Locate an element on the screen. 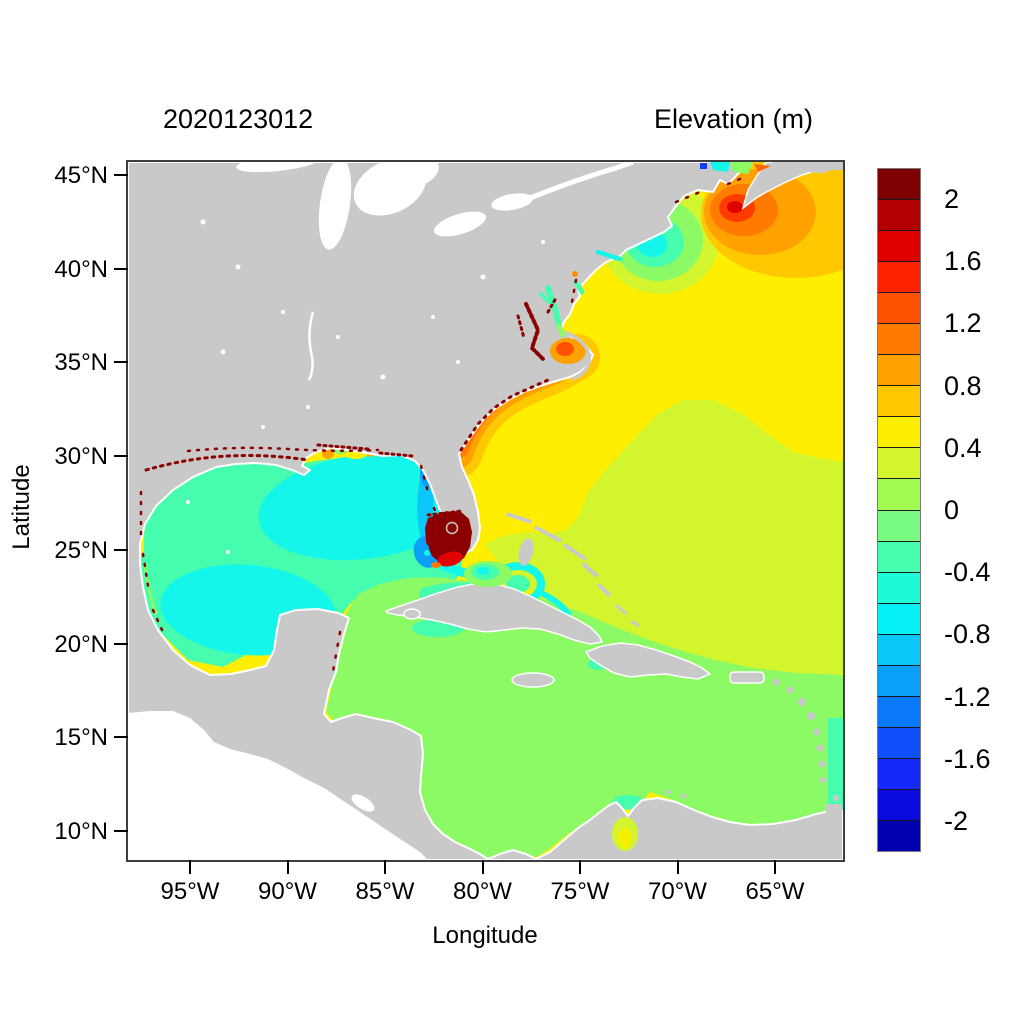 This screenshot has width=1024, height=1024. colorbar-tick-label: -1.2 is located at coordinates (967, 696).